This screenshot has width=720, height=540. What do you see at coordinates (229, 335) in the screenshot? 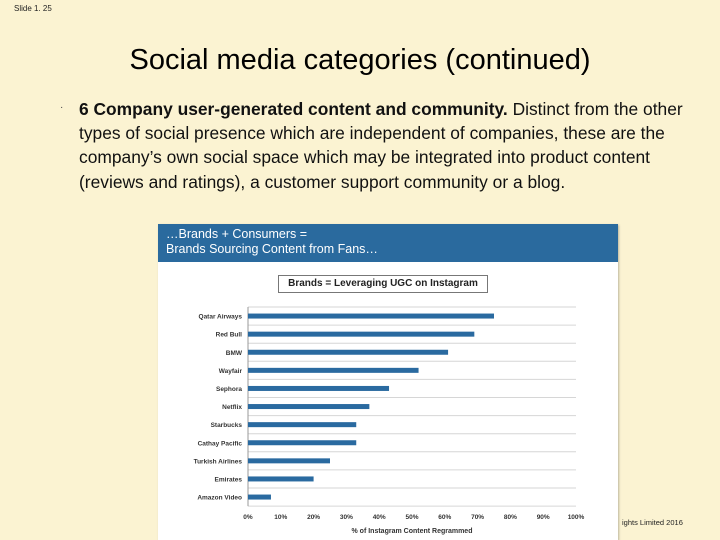
I see `category-label: Red Bull` at bounding box center [229, 335].